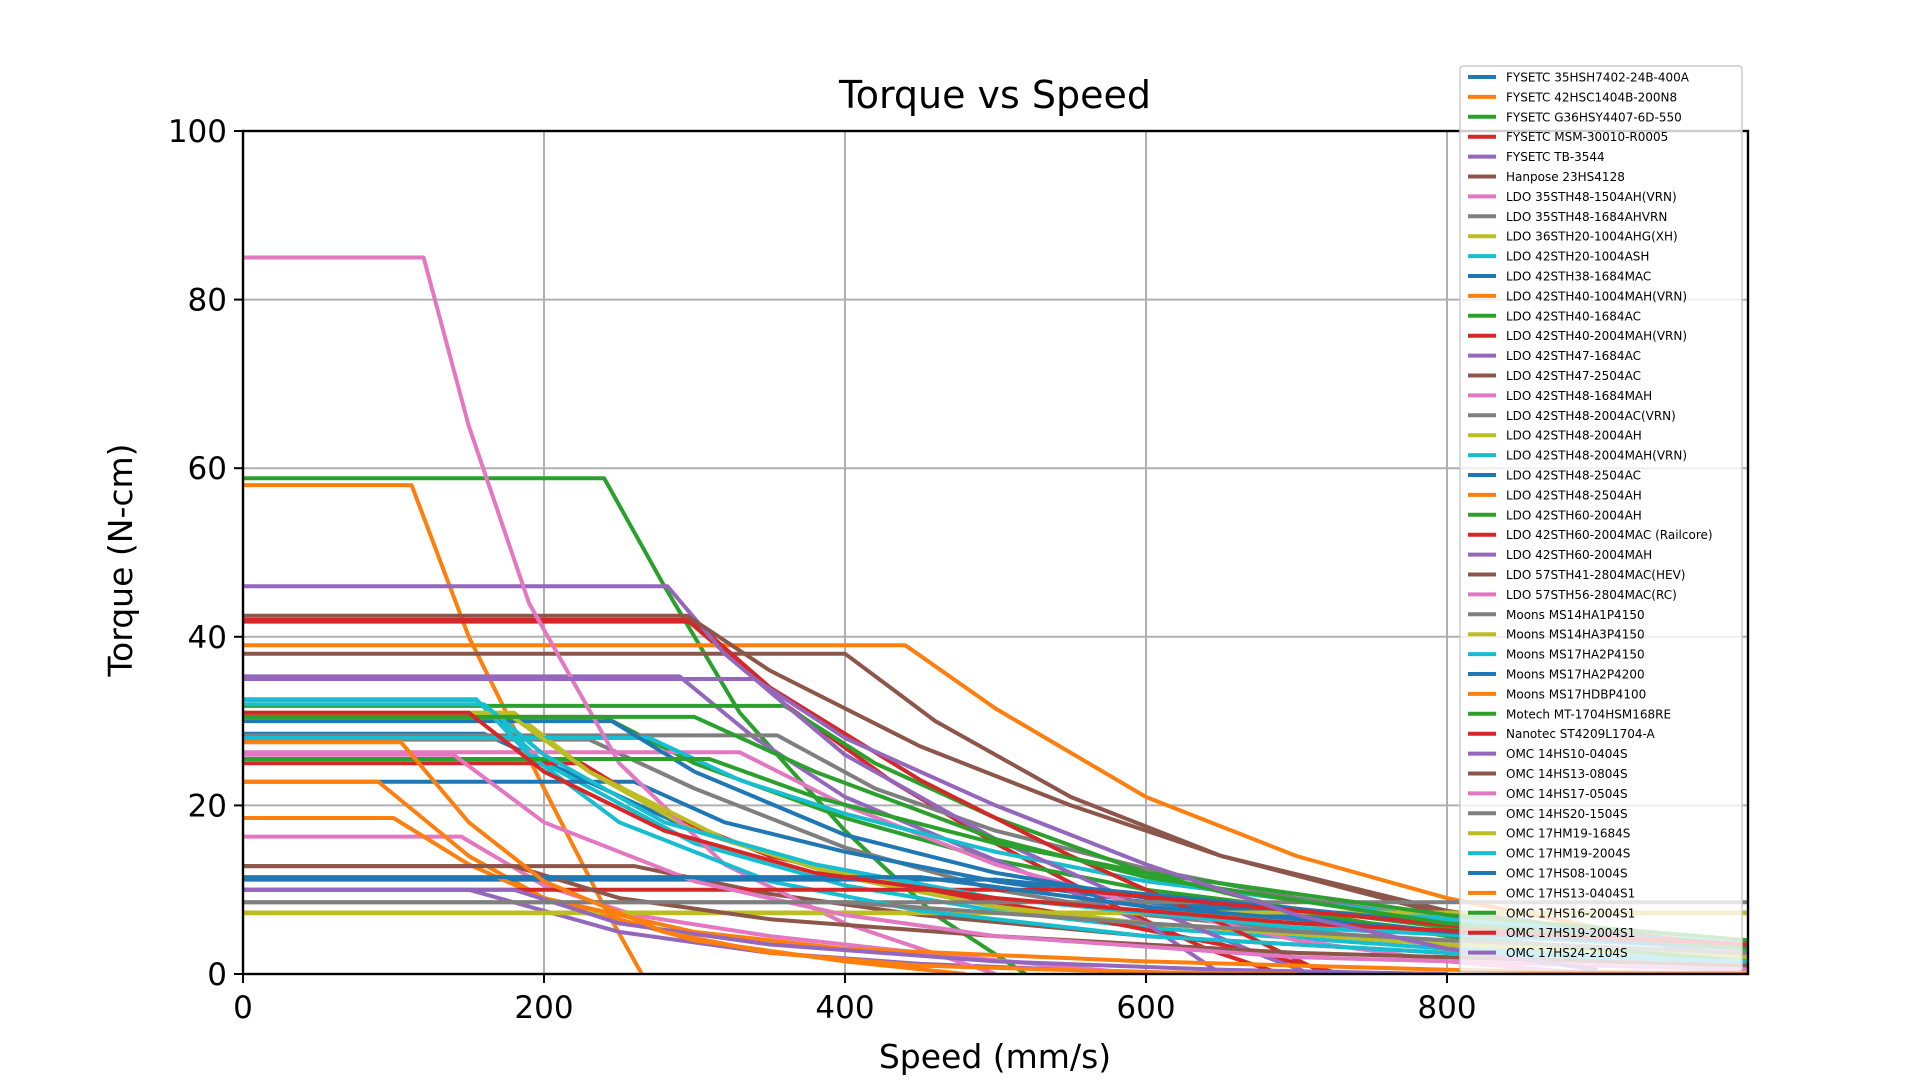 The height and width of the screenshot is (1080, 1920). What do you see at coordinates (207, 806) in the screenshot?
I see `y-tick-label: 20` at bounding box center [207, 806].